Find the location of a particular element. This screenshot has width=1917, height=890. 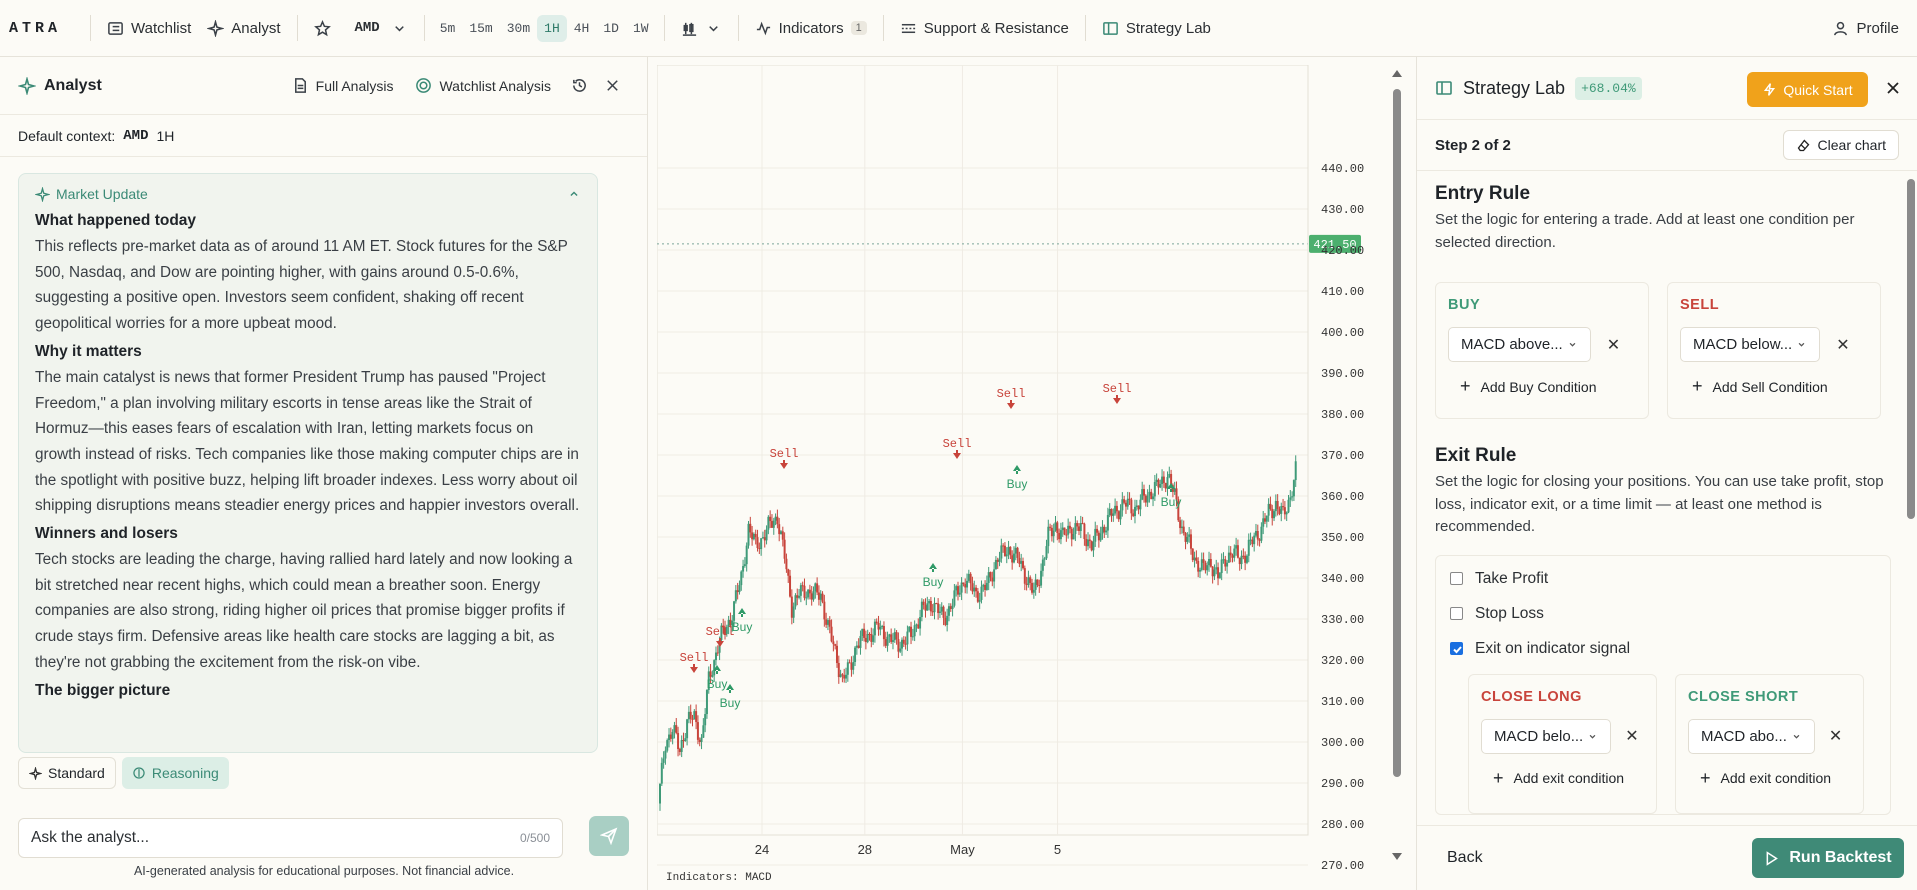

watchlist-analysis-button: Watchlist Analysis is located at coordinates (483, 85).